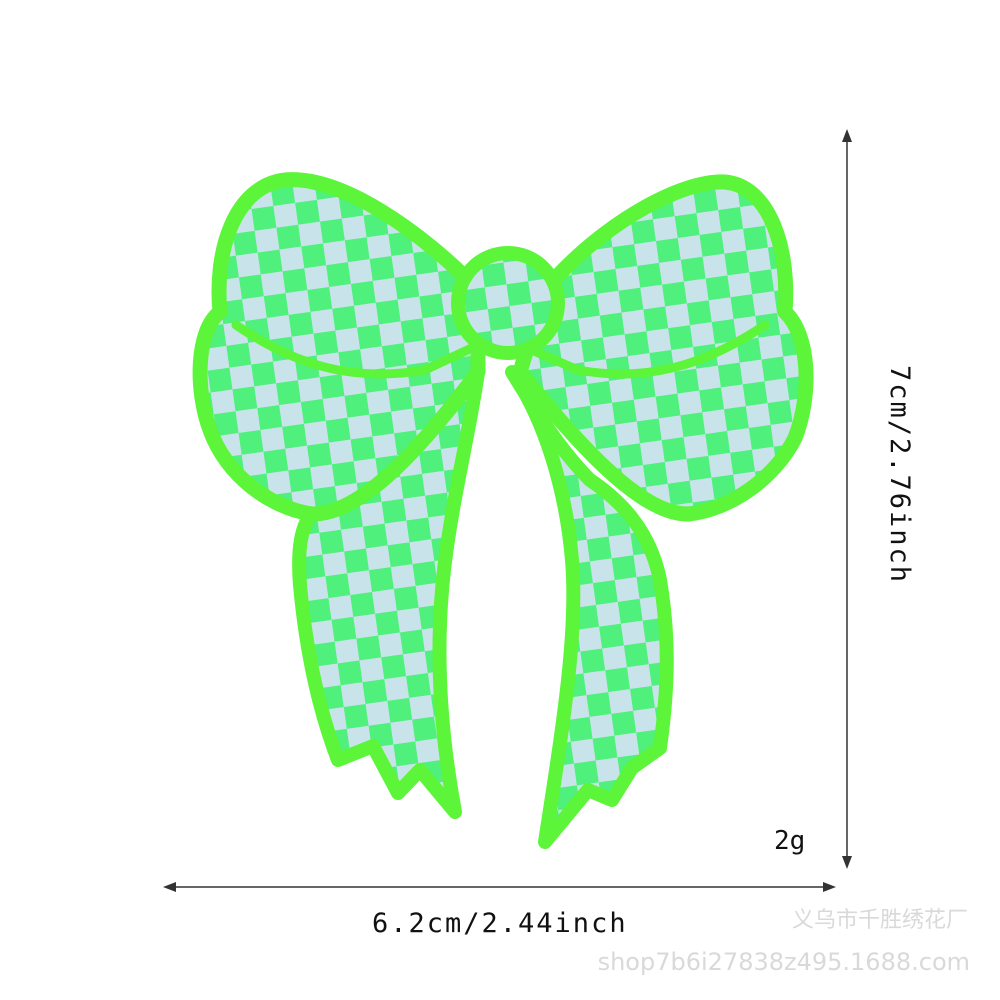  I want to click on weight-label: 2g, so click(790, 841).